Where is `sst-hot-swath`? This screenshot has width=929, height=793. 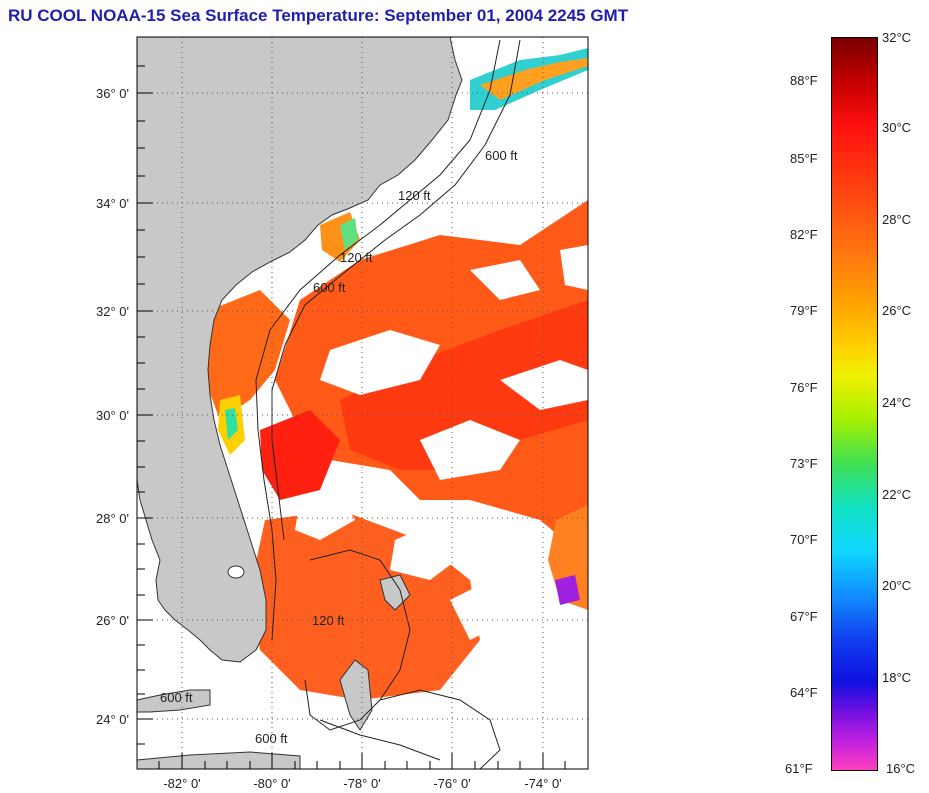 sst-hot-swath is located at coordinates (464, 385).